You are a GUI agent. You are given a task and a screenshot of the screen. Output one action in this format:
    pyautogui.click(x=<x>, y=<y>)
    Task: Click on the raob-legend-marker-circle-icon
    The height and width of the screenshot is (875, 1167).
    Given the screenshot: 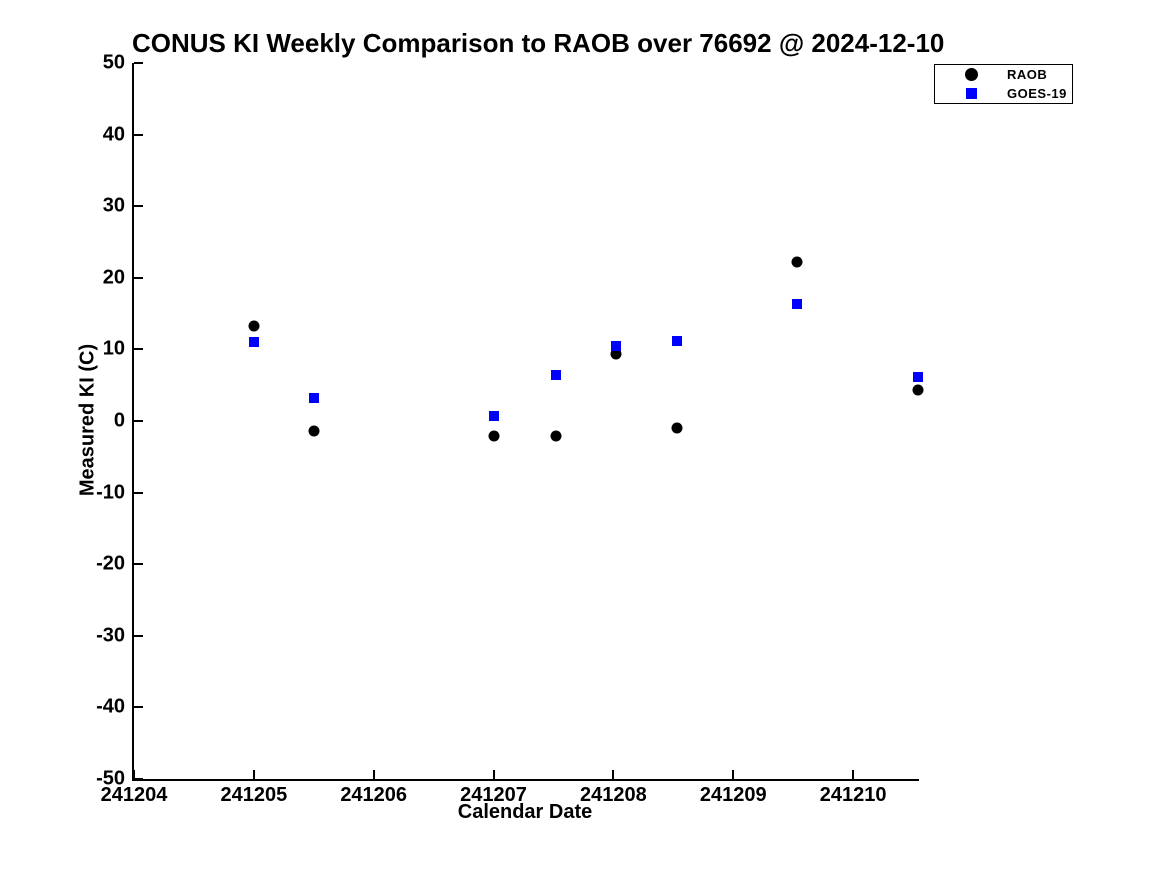 What is the action you would take?
    pyautogui.click(x=971, y=74)
    